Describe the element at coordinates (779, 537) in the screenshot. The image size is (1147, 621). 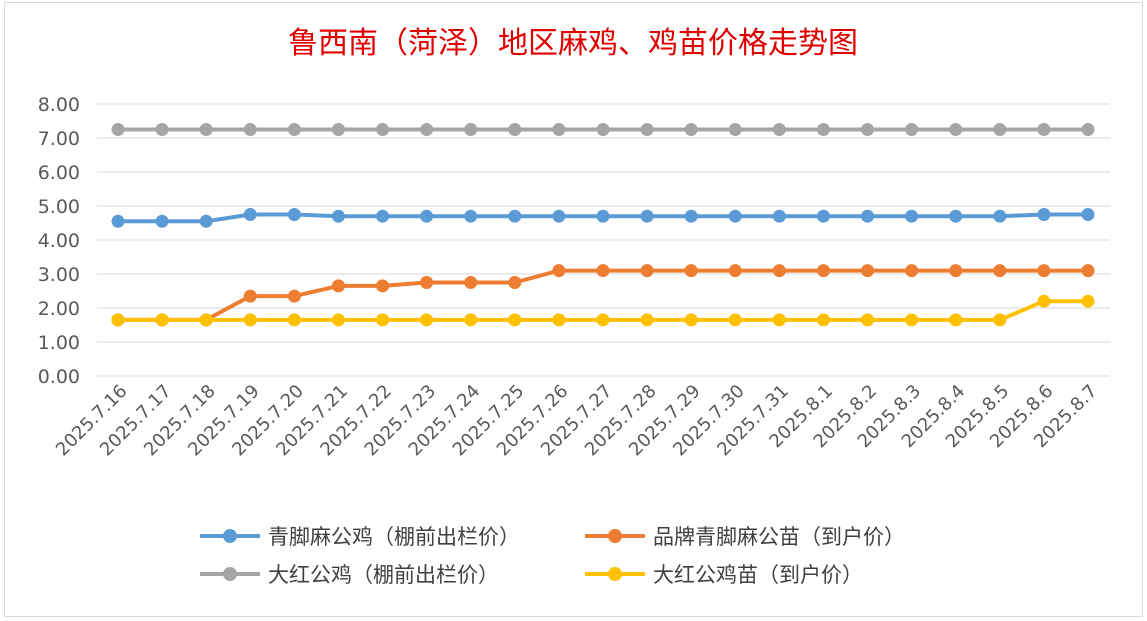
I see `legend-label: 品牌青脚麻公苗（到户价）` at that location.